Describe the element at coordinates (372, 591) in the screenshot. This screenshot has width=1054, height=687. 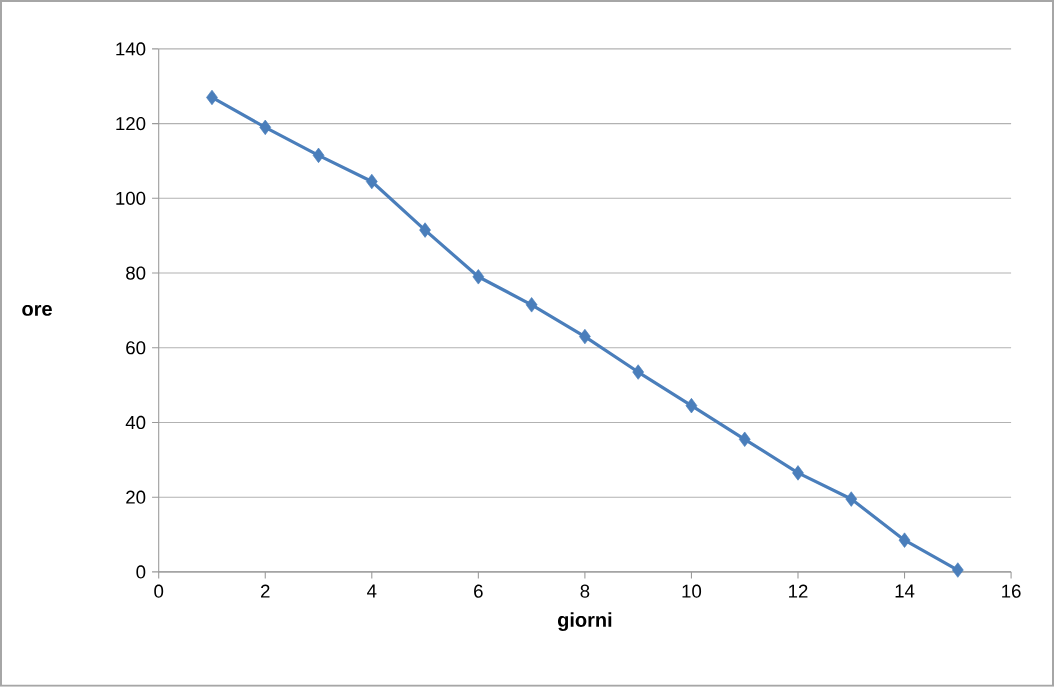
I see `x-tick-label: 4` at that location.